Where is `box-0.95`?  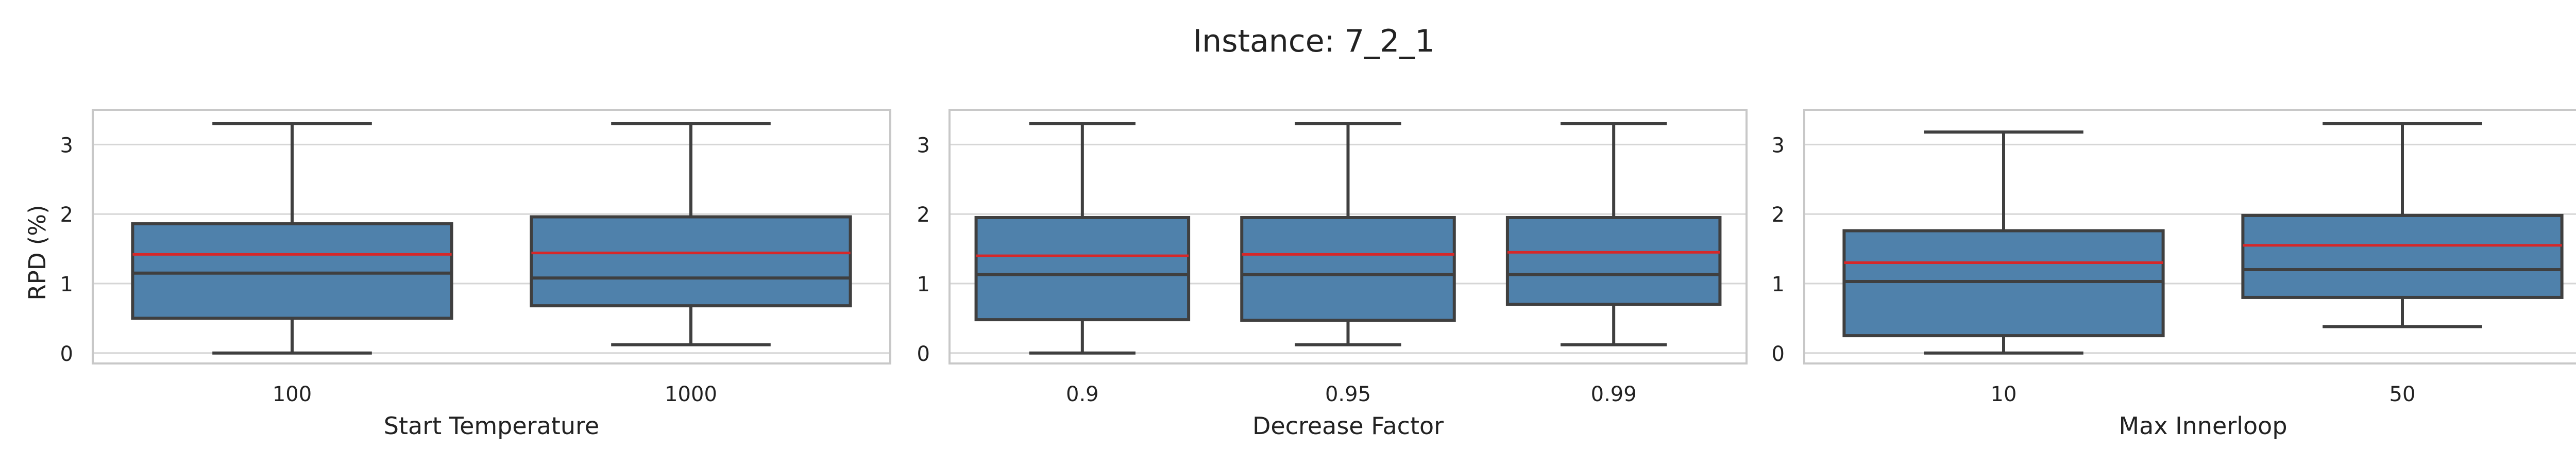
box-0.95 is located at coordinates (1348, 234).